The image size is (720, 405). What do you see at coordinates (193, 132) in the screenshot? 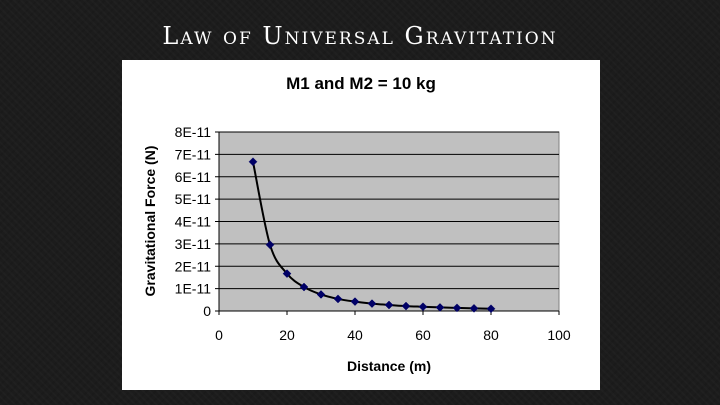
I see `y-tick-label: 8E-11` at bounding box center [193, 132].